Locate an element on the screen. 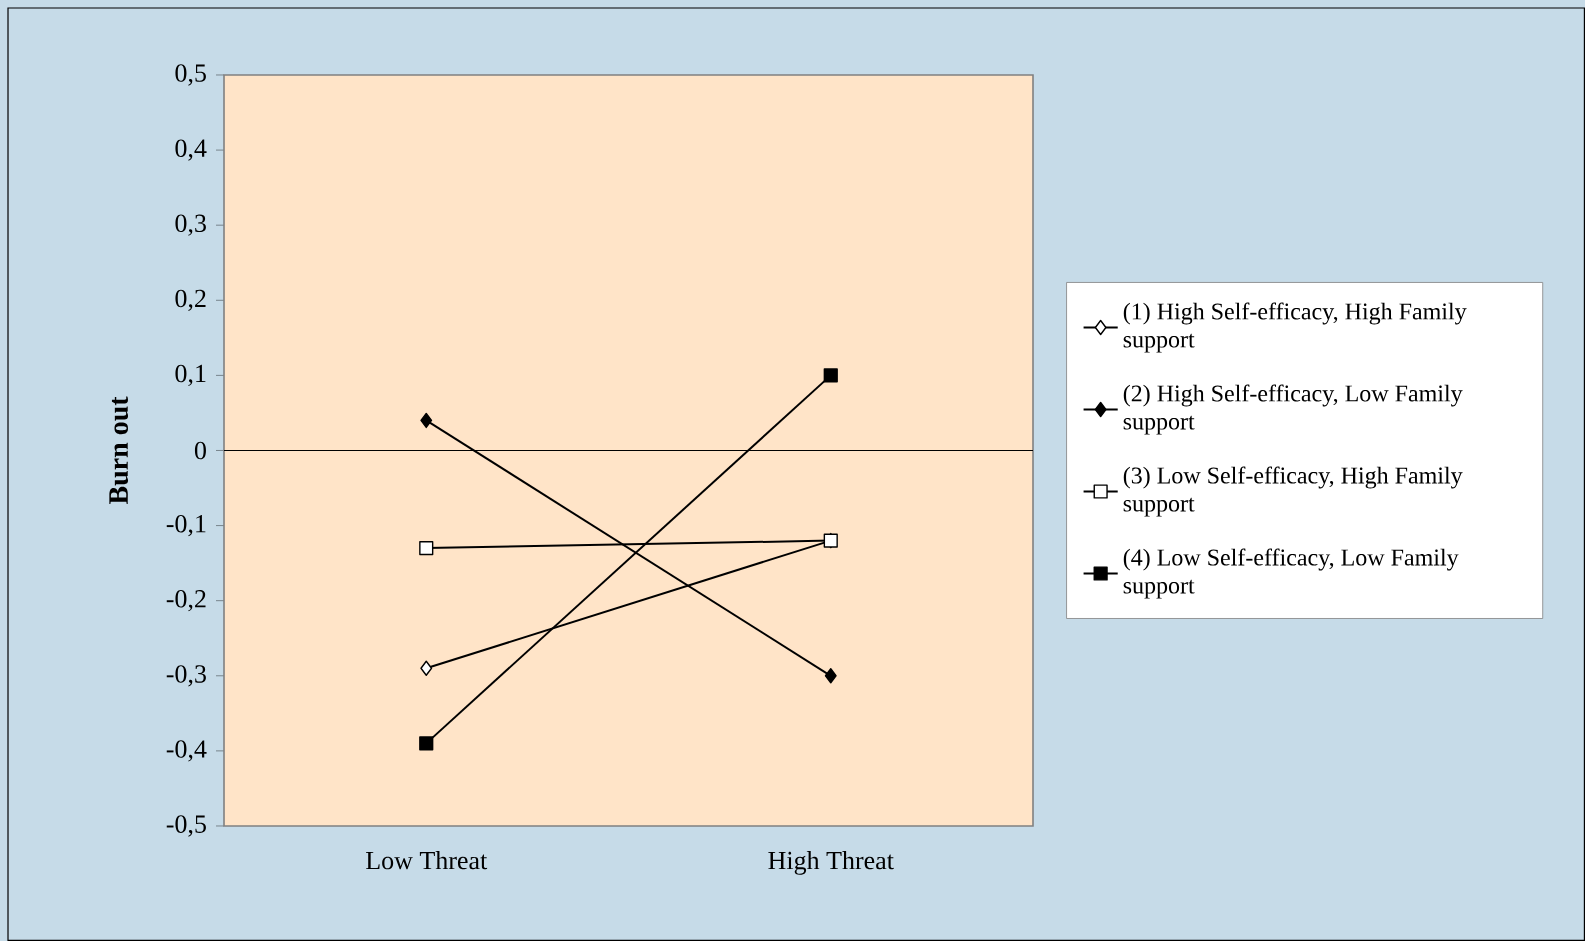 The width and height of the screenshot is (1585, 941). y-tick-label: -0,5 is located at coordinates (186, 826).